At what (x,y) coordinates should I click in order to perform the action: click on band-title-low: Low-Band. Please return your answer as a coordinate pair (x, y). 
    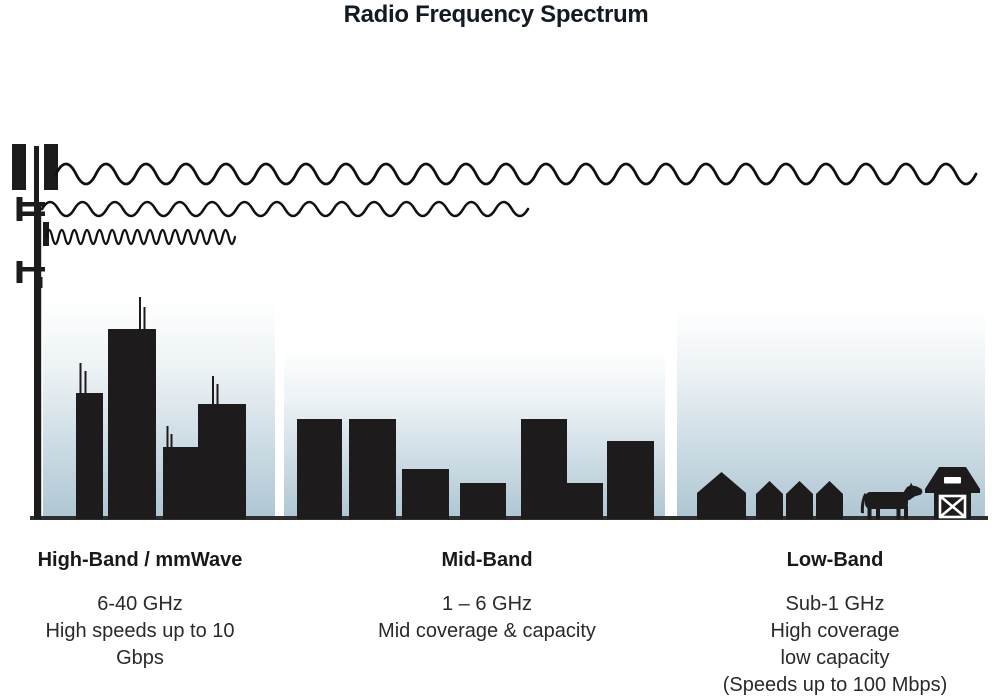
    Looking at the image, I should click on (835, 560).